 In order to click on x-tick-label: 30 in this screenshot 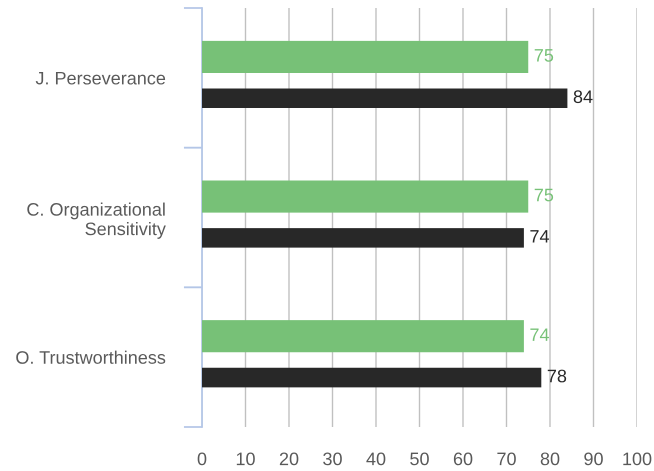, I will do `click(332, 459)`.